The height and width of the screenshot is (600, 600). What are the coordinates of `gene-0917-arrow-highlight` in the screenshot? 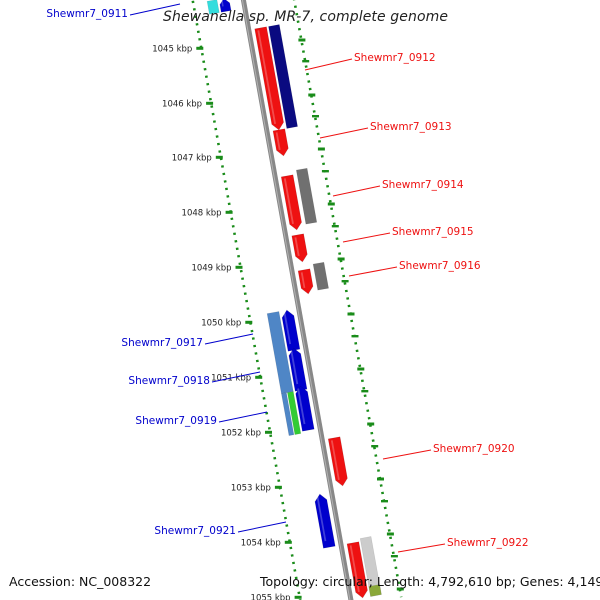 It's located at (287, 328).